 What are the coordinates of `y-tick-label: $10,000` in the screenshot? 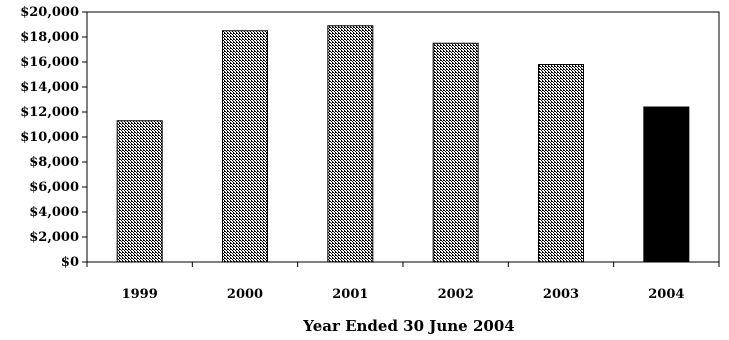 It's located at (49, 137).